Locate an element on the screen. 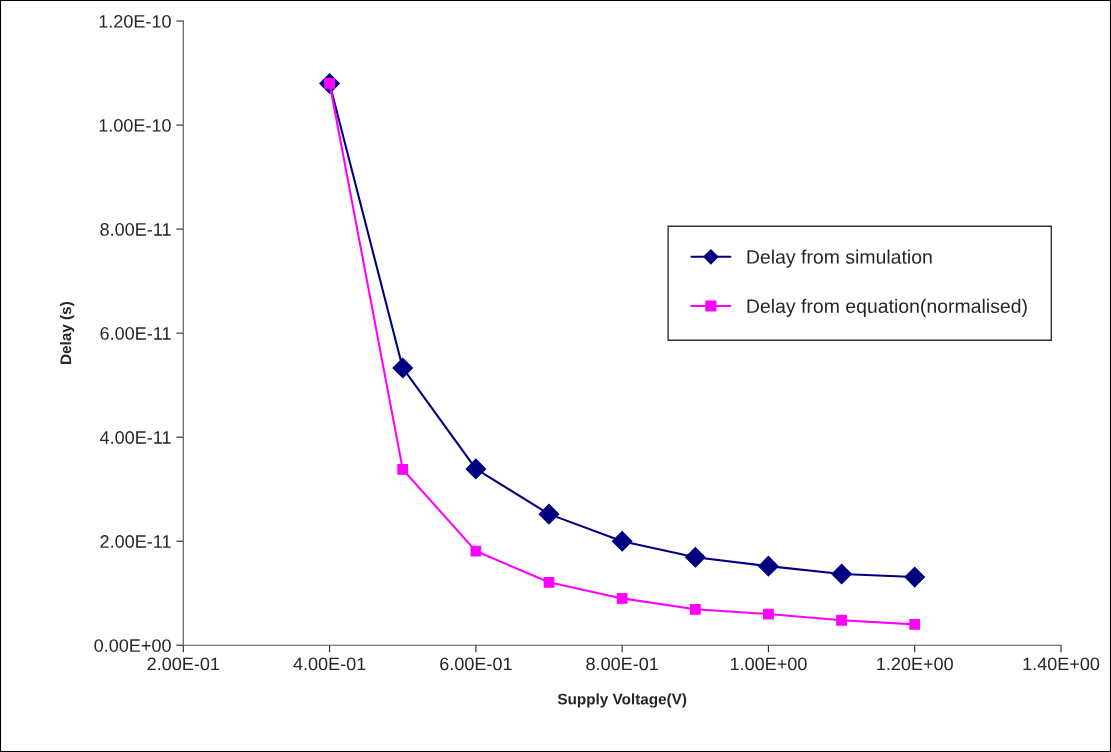 This screenshot has height=752, width=1111. y-tick-label: 1.20E-10 is located at coordinates (135, 21).